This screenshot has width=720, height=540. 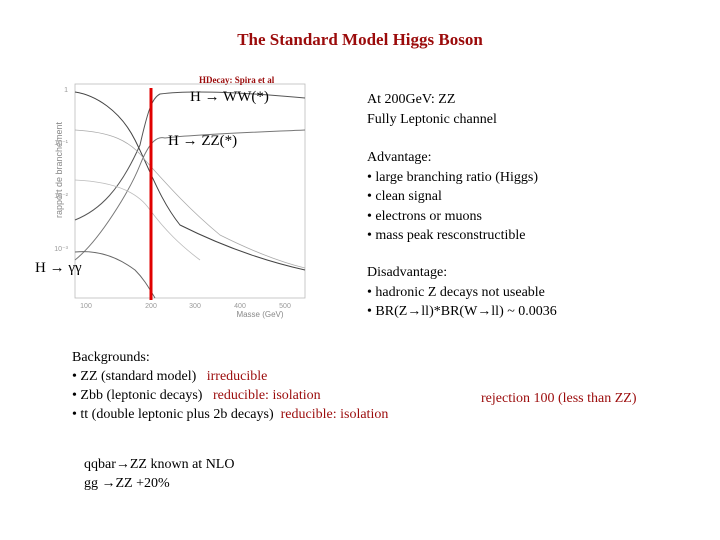 What do you see at coordinates (559, 398) in the screenshot?
I see `rejection-note: rejection 100 (less than ZZ)` at bounding box center [559, 398].